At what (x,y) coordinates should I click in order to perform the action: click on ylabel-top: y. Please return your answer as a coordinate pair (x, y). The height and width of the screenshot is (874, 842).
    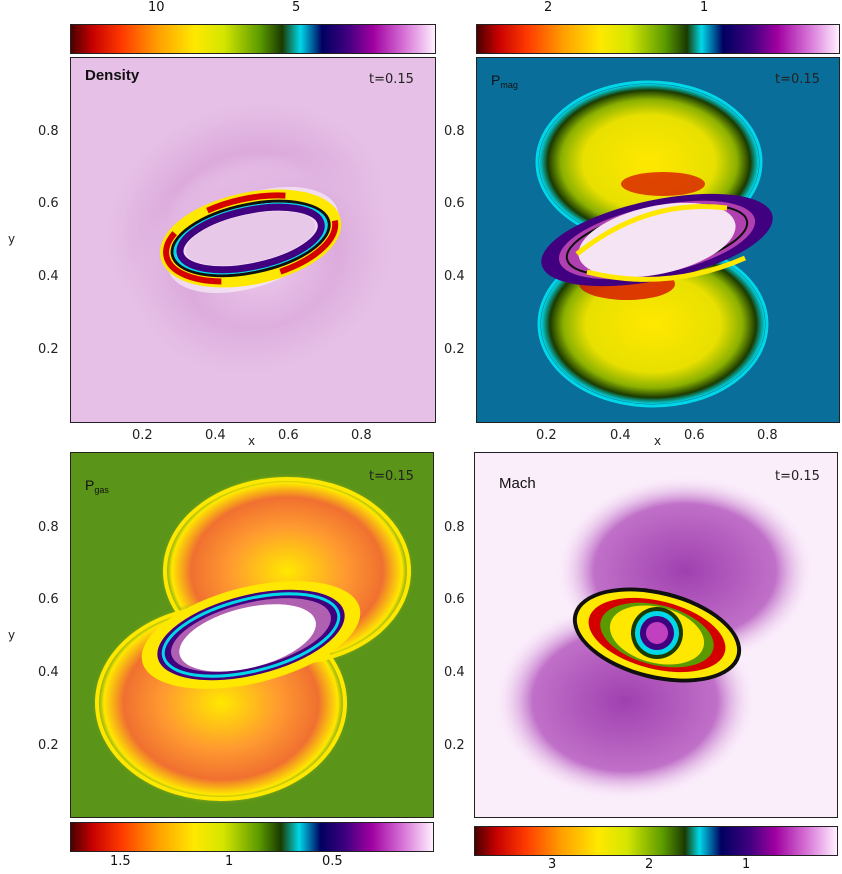
    Looking at the image, I should click on (12, 239).